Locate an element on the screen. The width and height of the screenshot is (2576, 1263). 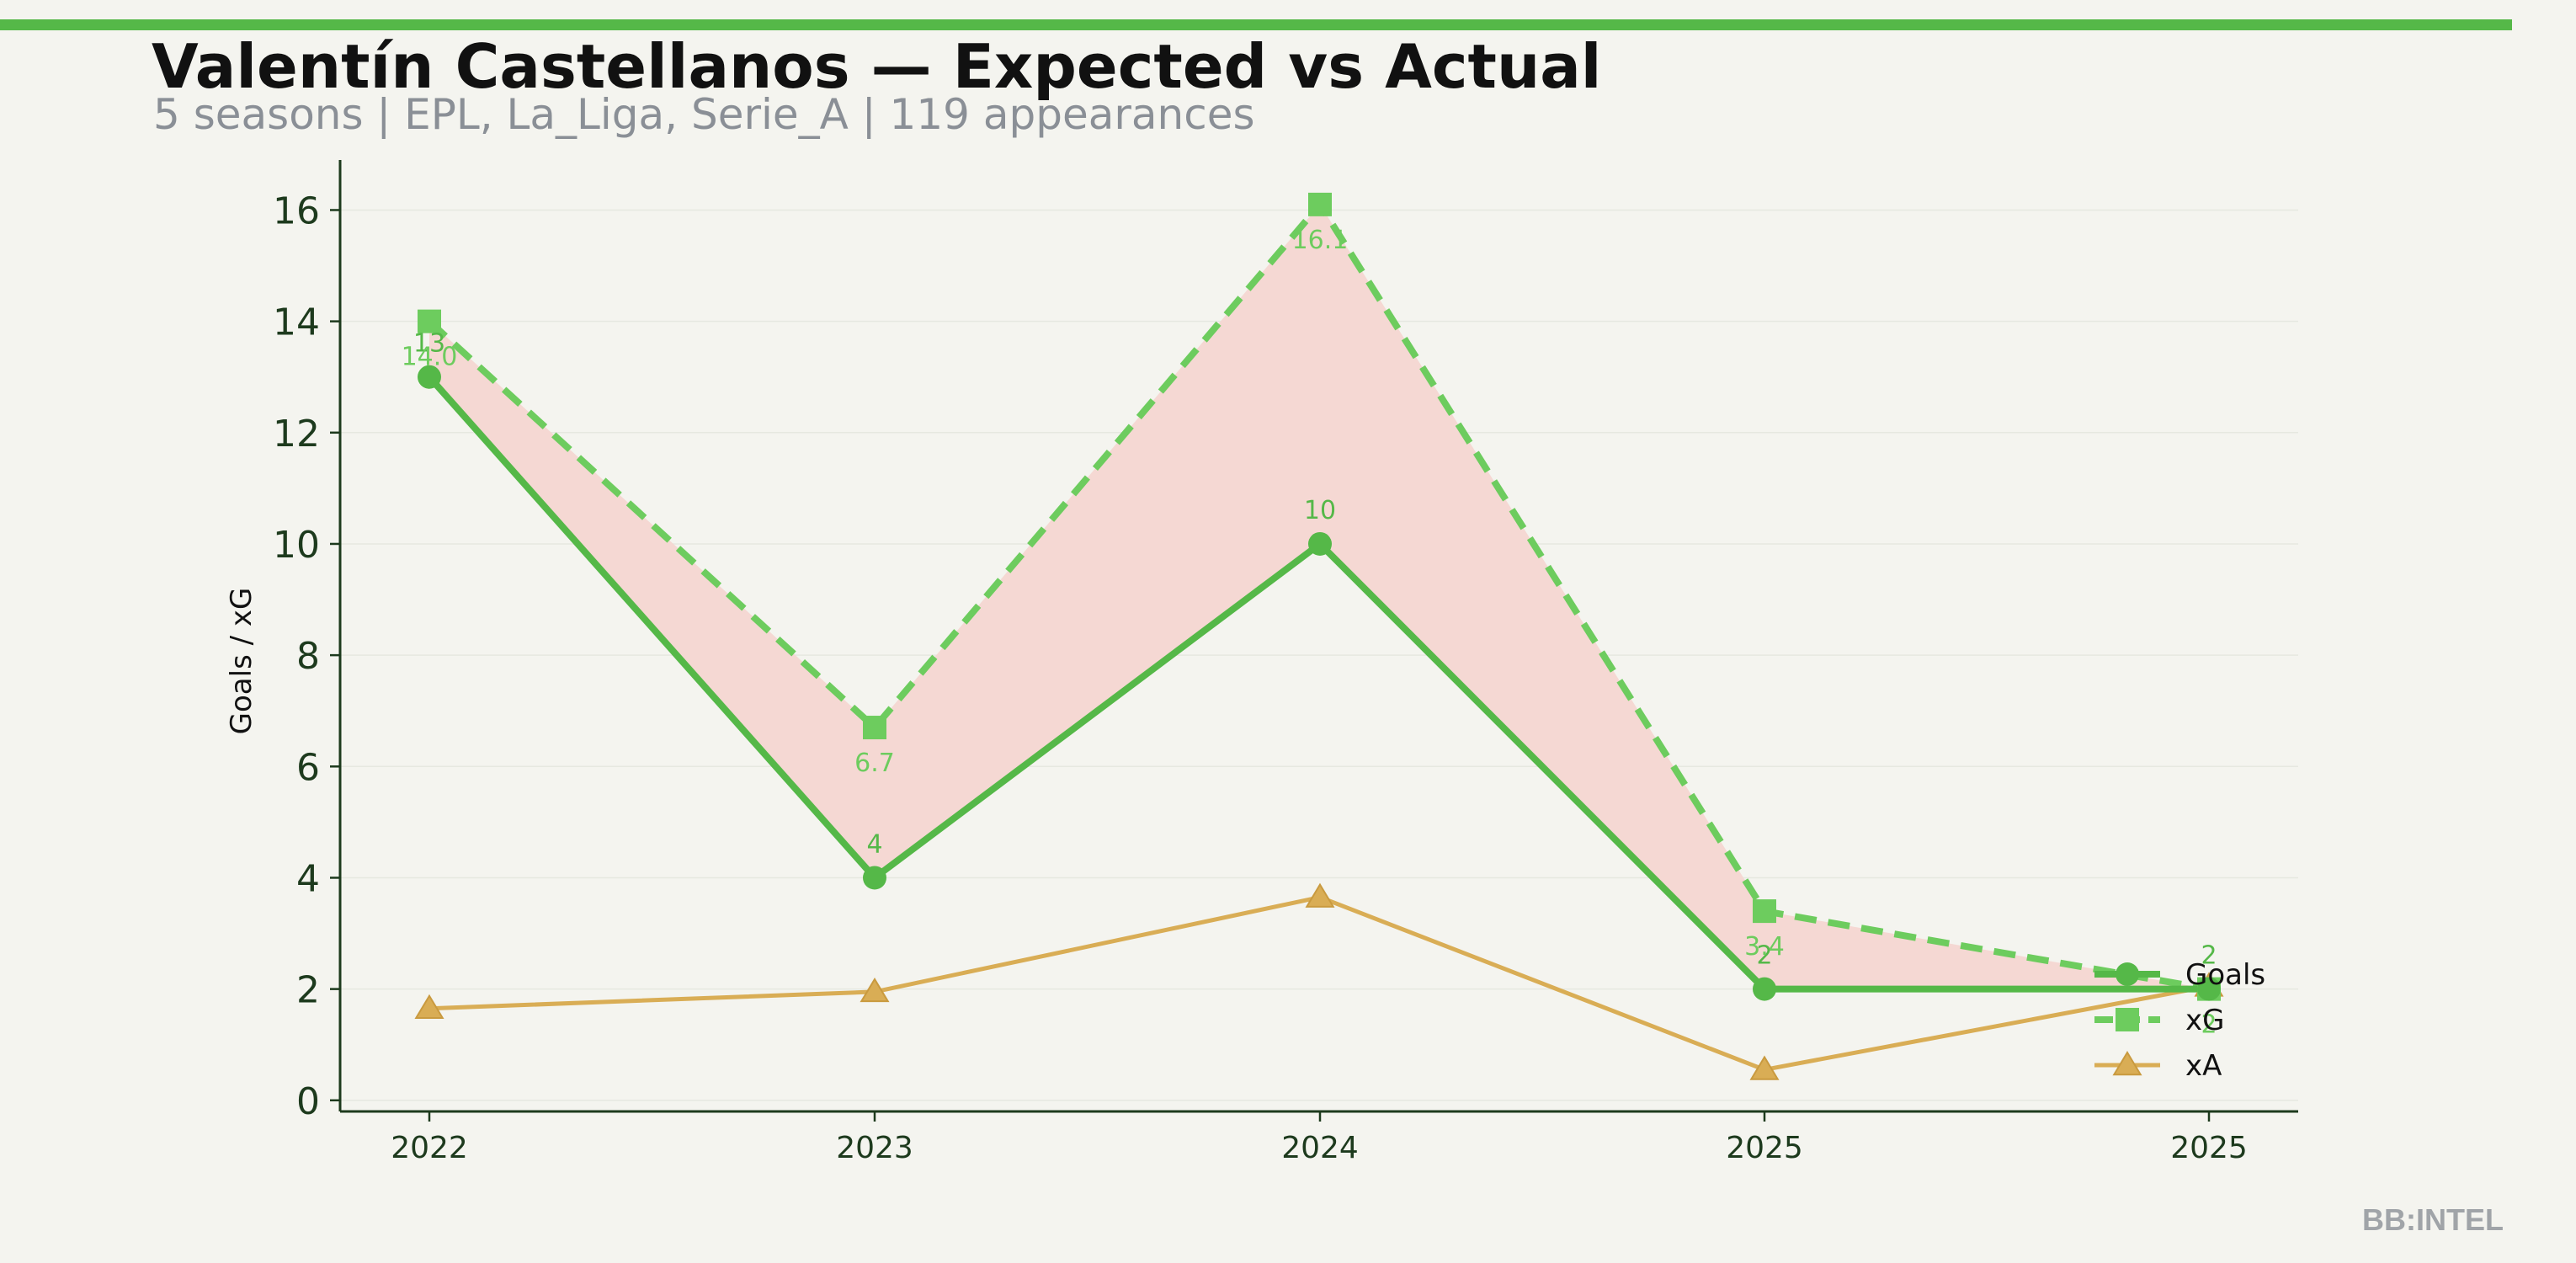
y-axis-title: Goals / xG is located at coordinates (241, 661).